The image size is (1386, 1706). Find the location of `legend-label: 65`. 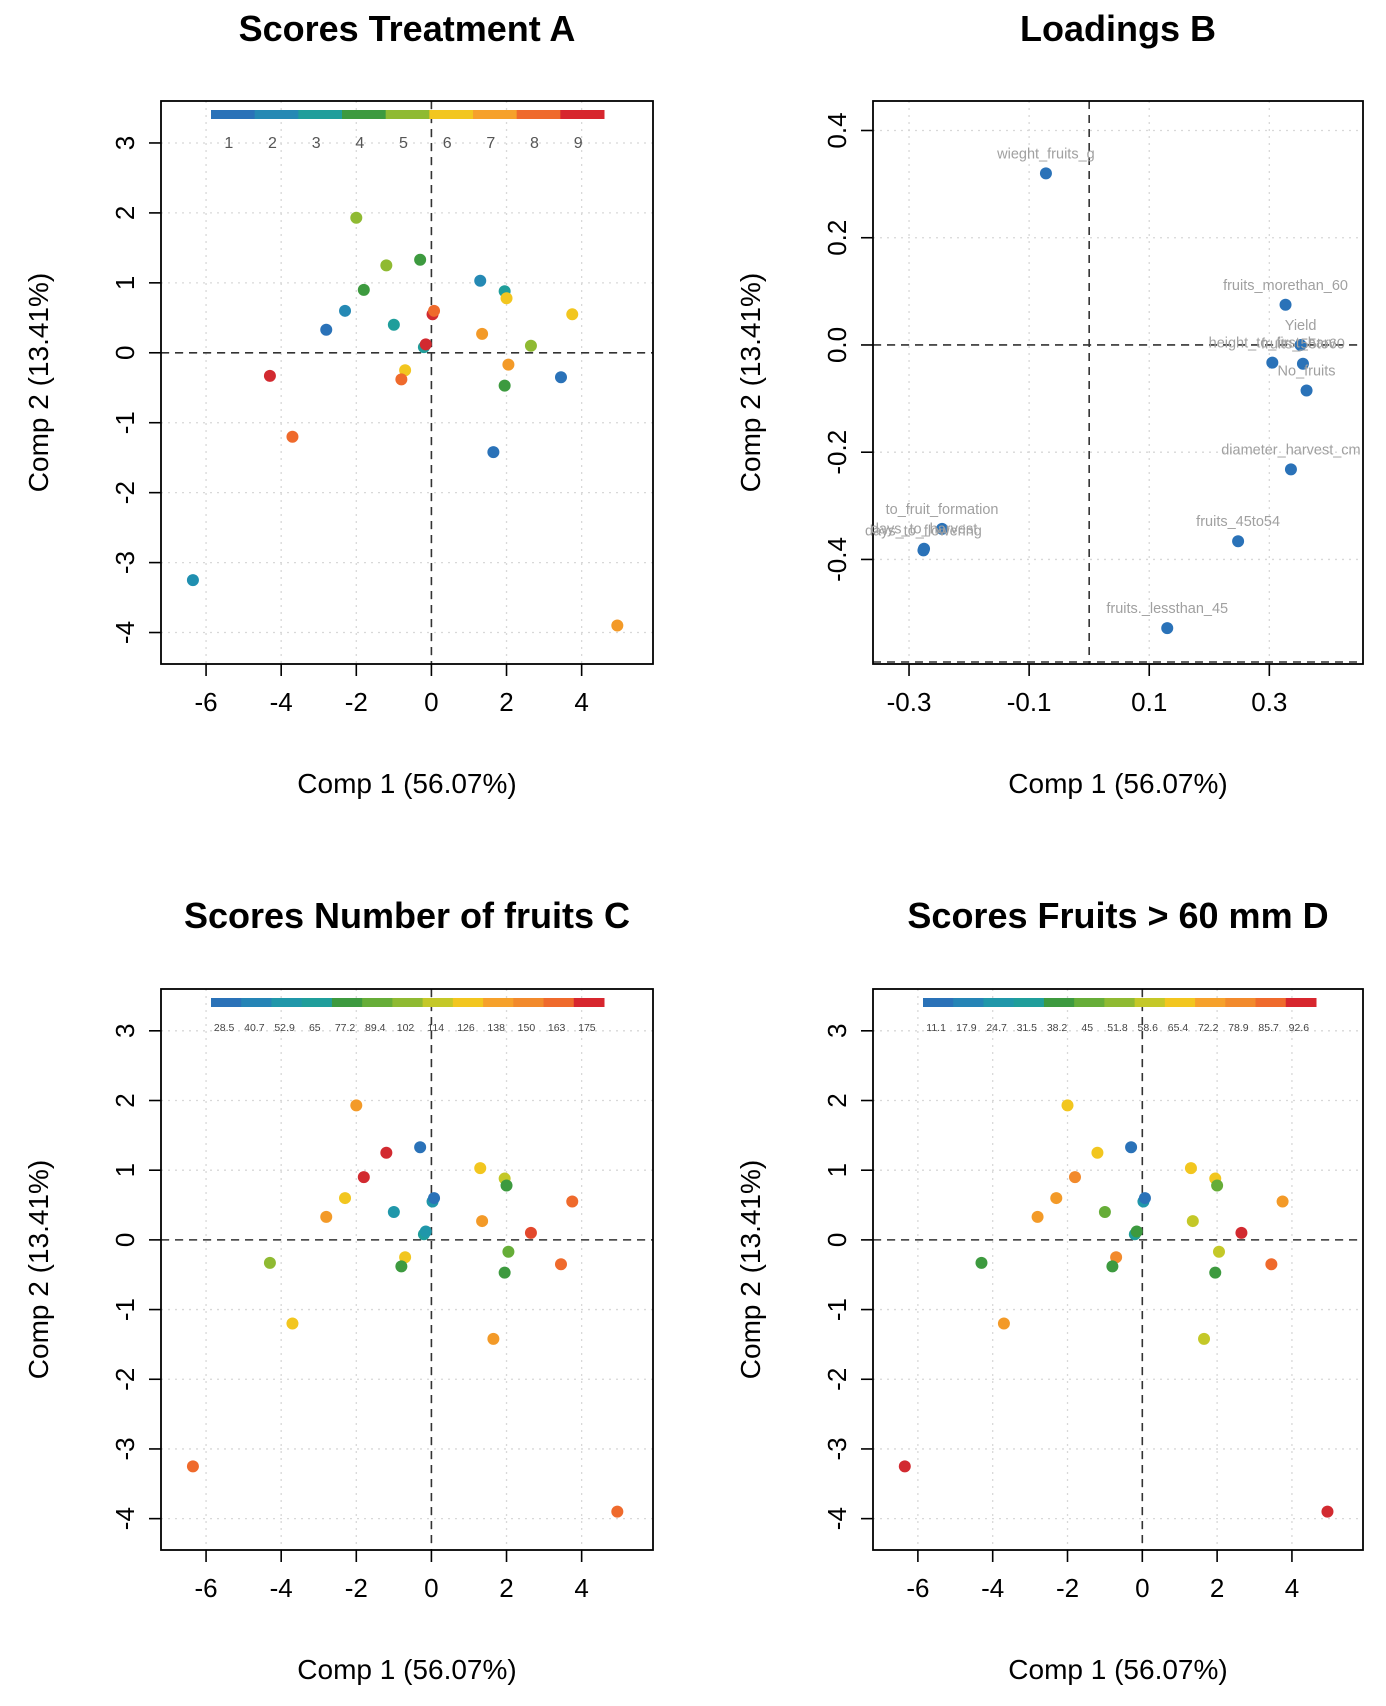

legend-label: 65 is located at coordinates (315, 1028).